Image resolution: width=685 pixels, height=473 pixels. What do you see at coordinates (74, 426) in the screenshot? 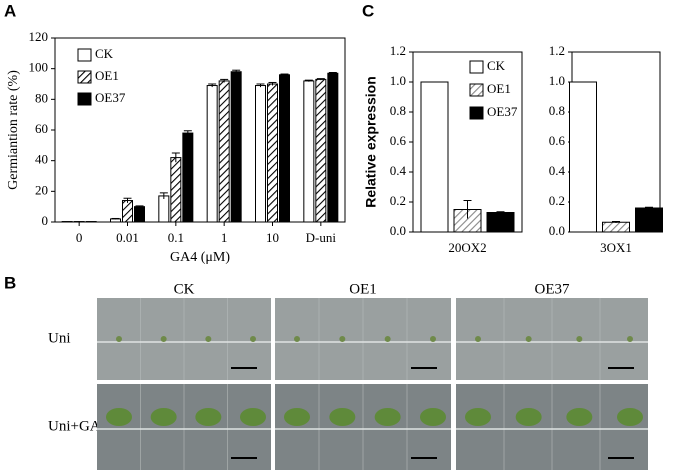
I see `row-label: Uni+GA` at bounding box center [74, 426].